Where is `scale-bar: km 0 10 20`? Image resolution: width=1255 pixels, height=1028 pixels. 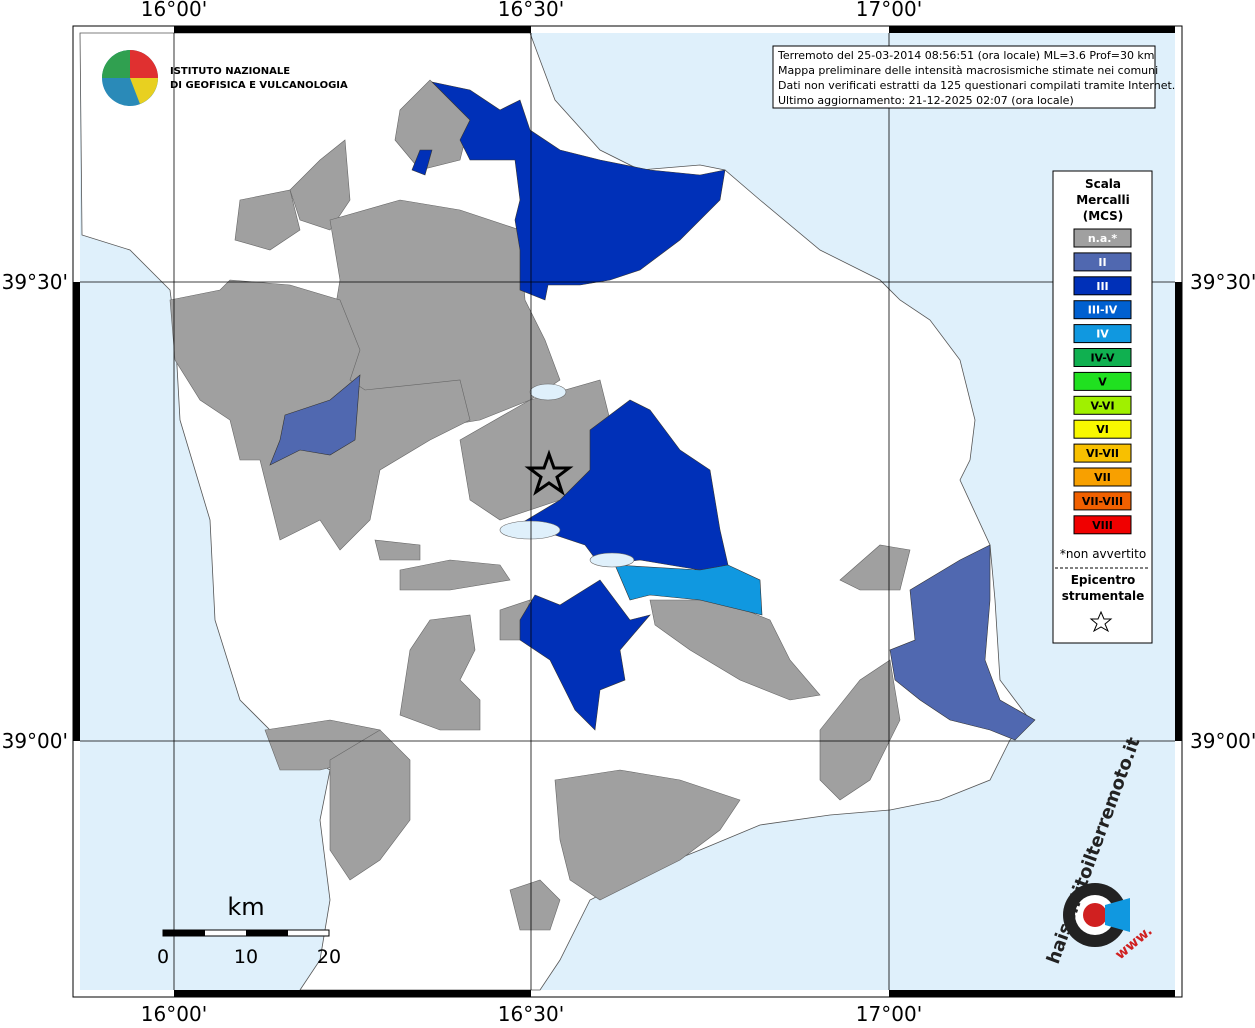 scale-bar: km 0 10 20 is located at coordinates (249, 930).